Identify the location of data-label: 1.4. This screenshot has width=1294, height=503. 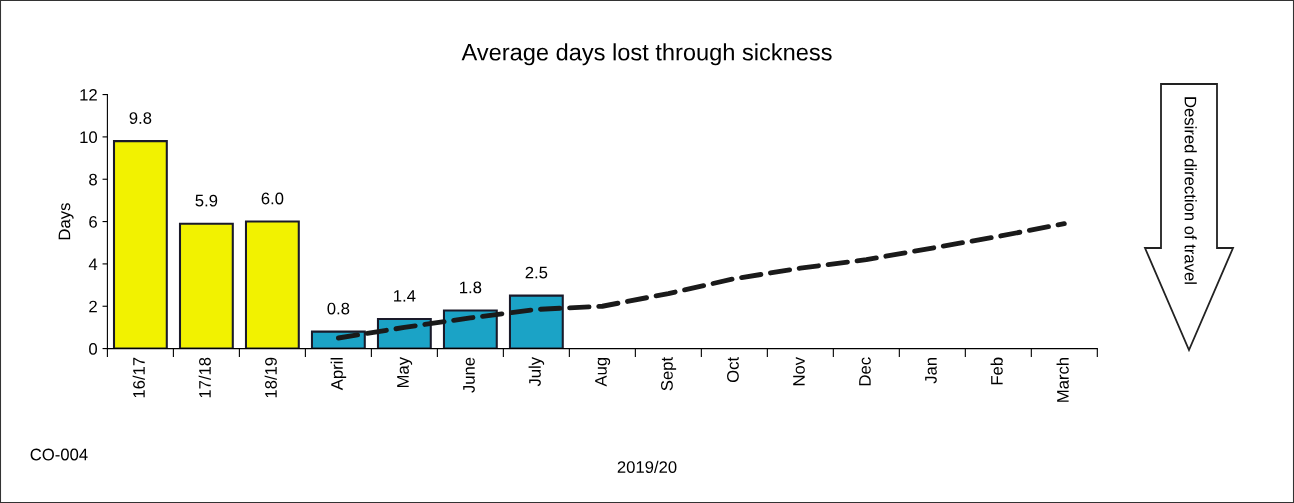
(405, 296).